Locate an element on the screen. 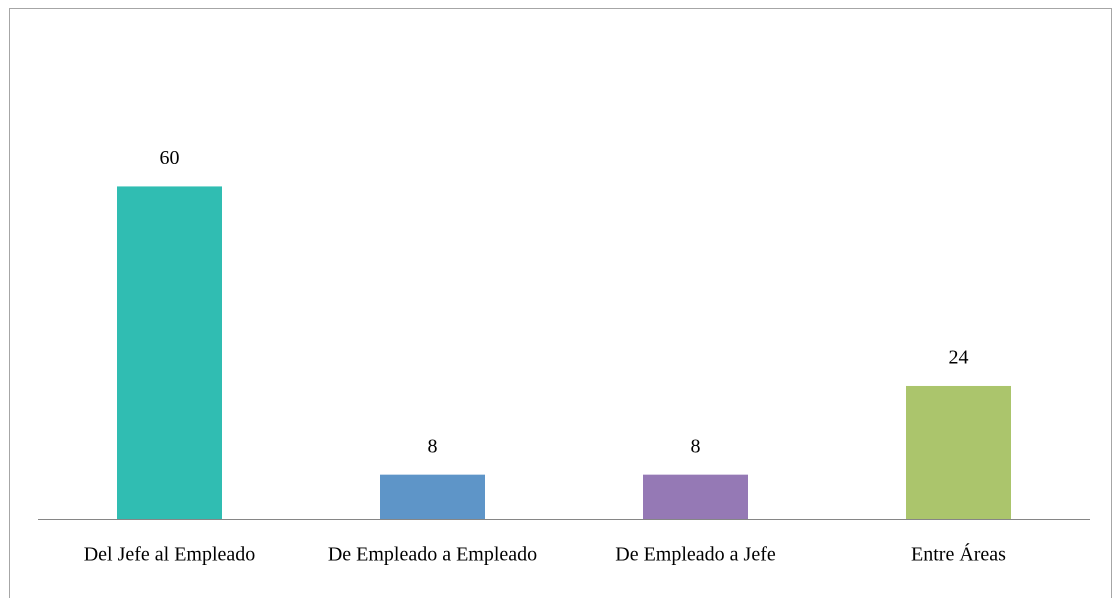 The image size is (1113, 598). x-tick-label: Del Jefe al Empleado is located at coordinates (170, 555).